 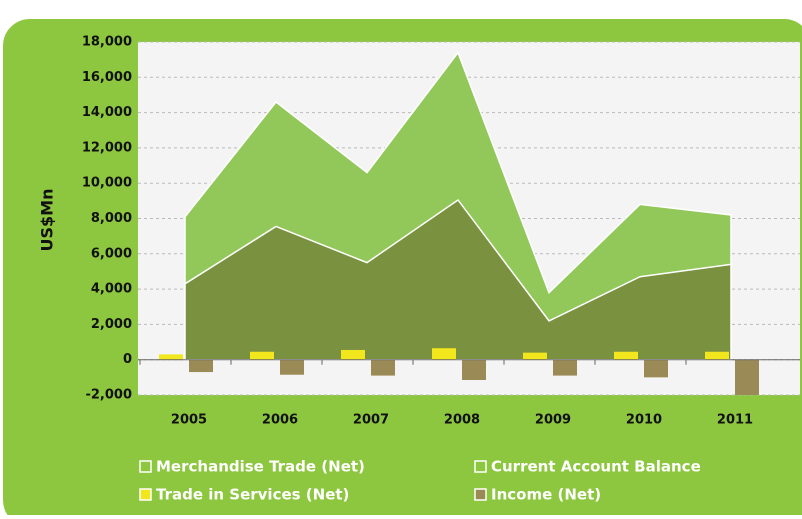 What do you see at coordinates (107, 42) in the screenshot?
I see `y-tick-label: 18,000` at bounding box center [107, 42].